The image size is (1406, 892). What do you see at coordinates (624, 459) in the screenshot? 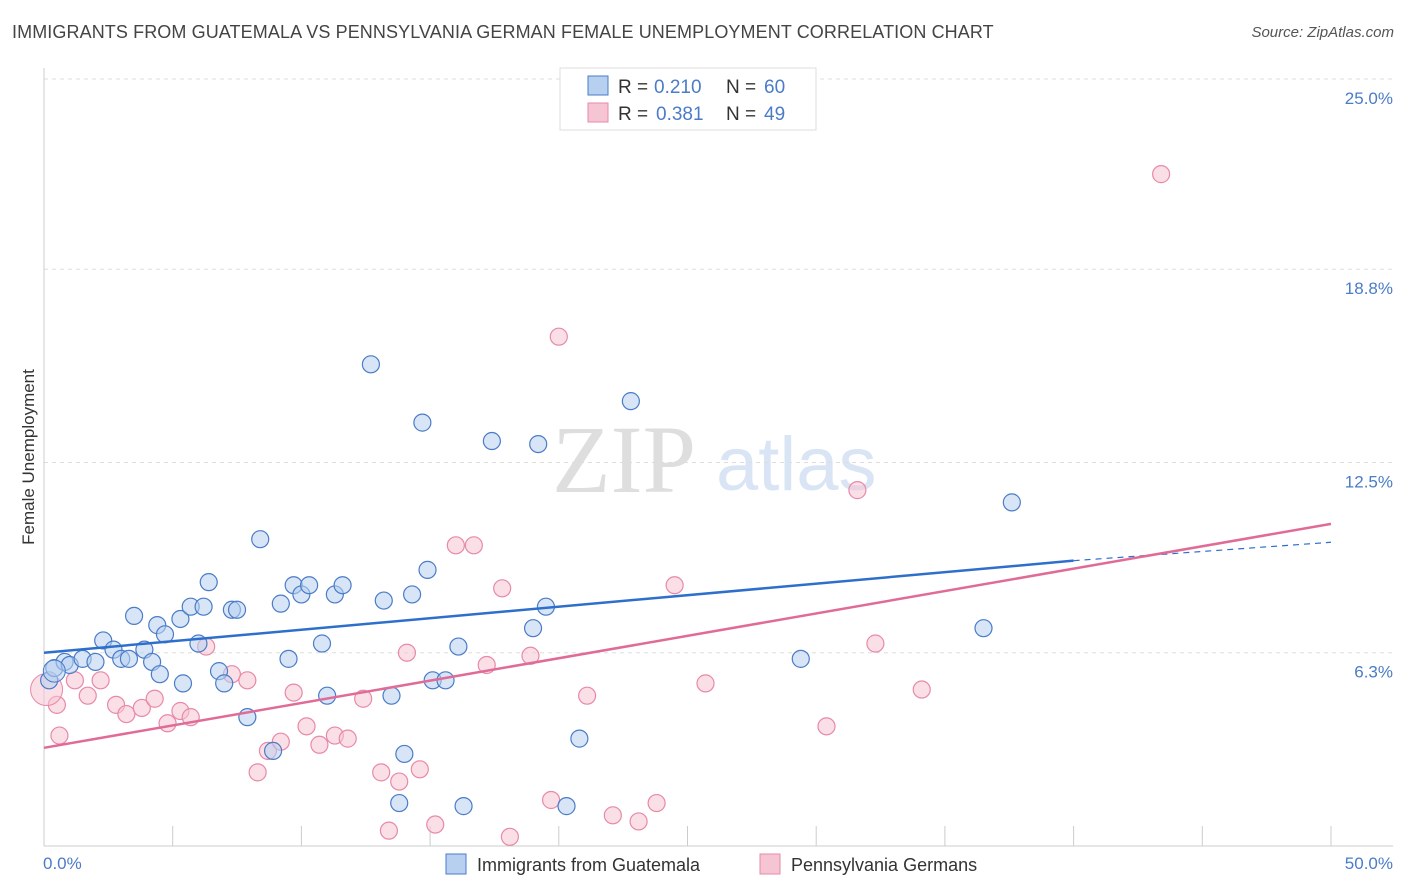
I see `watermark-zip: ZIP` at bounding box center [624, 459].